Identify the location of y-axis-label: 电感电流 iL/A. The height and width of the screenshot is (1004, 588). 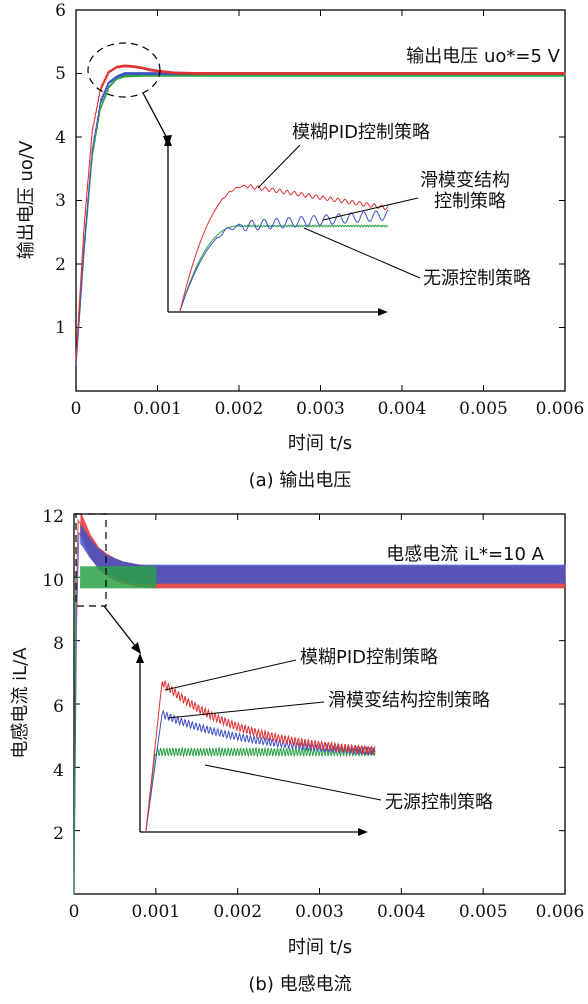
(20, 703).